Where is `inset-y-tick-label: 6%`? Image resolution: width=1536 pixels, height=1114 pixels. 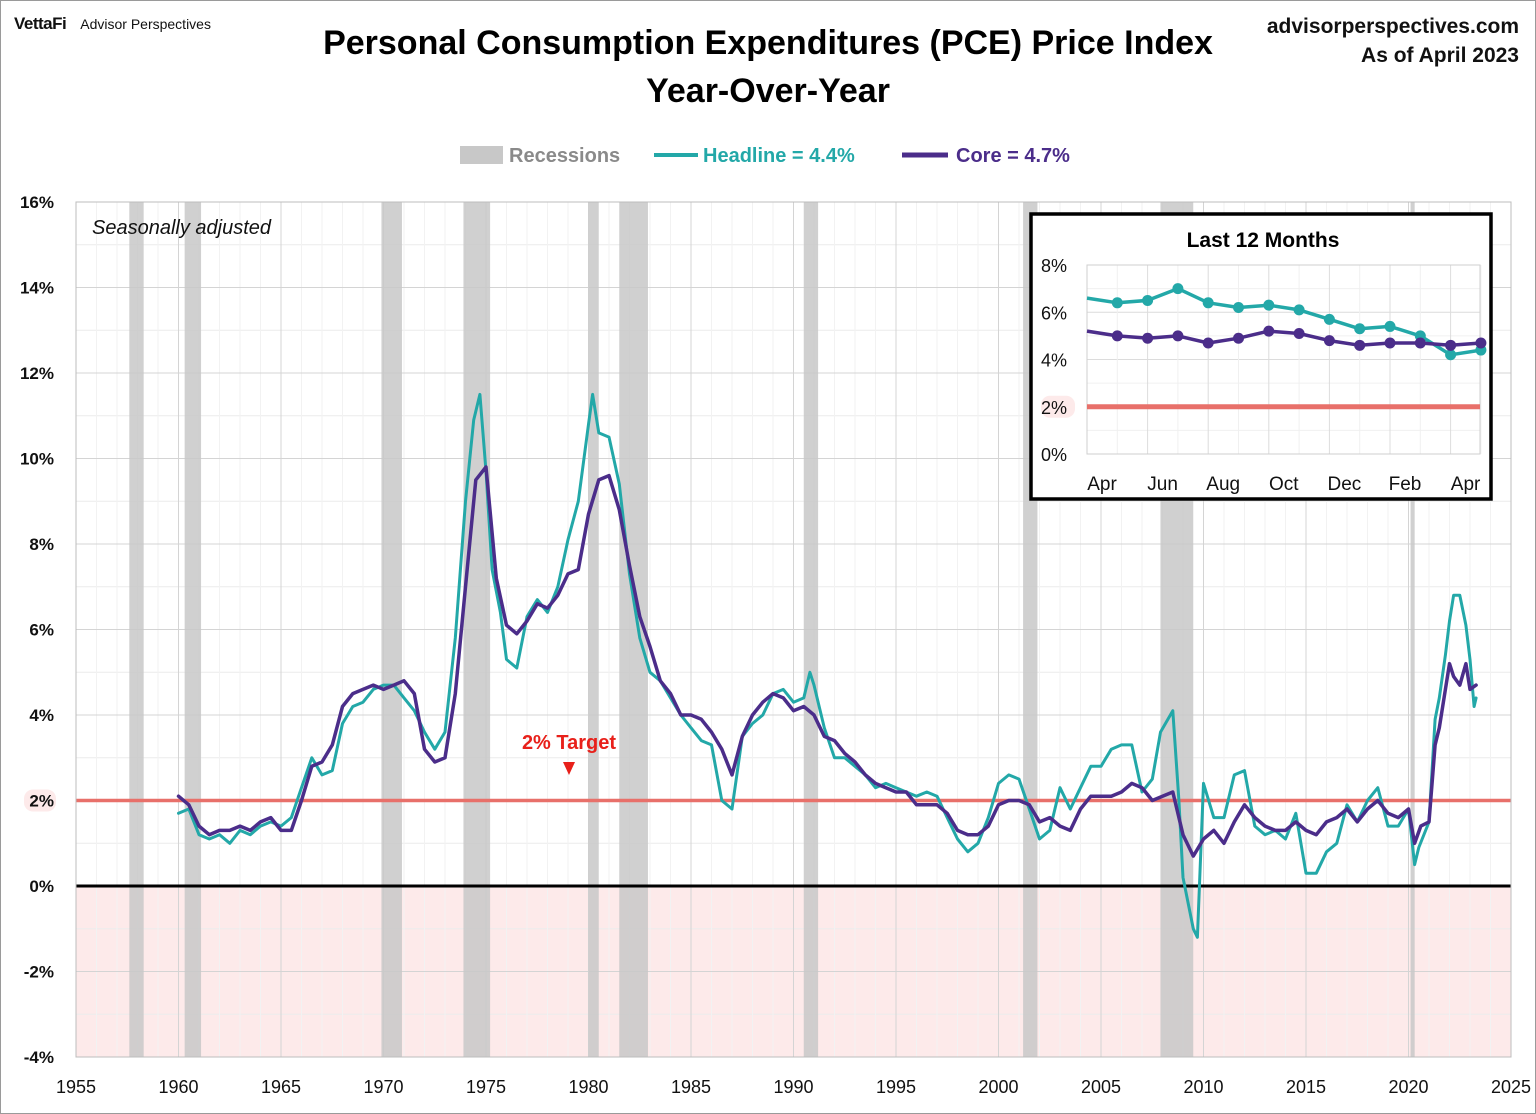
inset-y-tick-label: 6% is located at coordinates (1054, 313).